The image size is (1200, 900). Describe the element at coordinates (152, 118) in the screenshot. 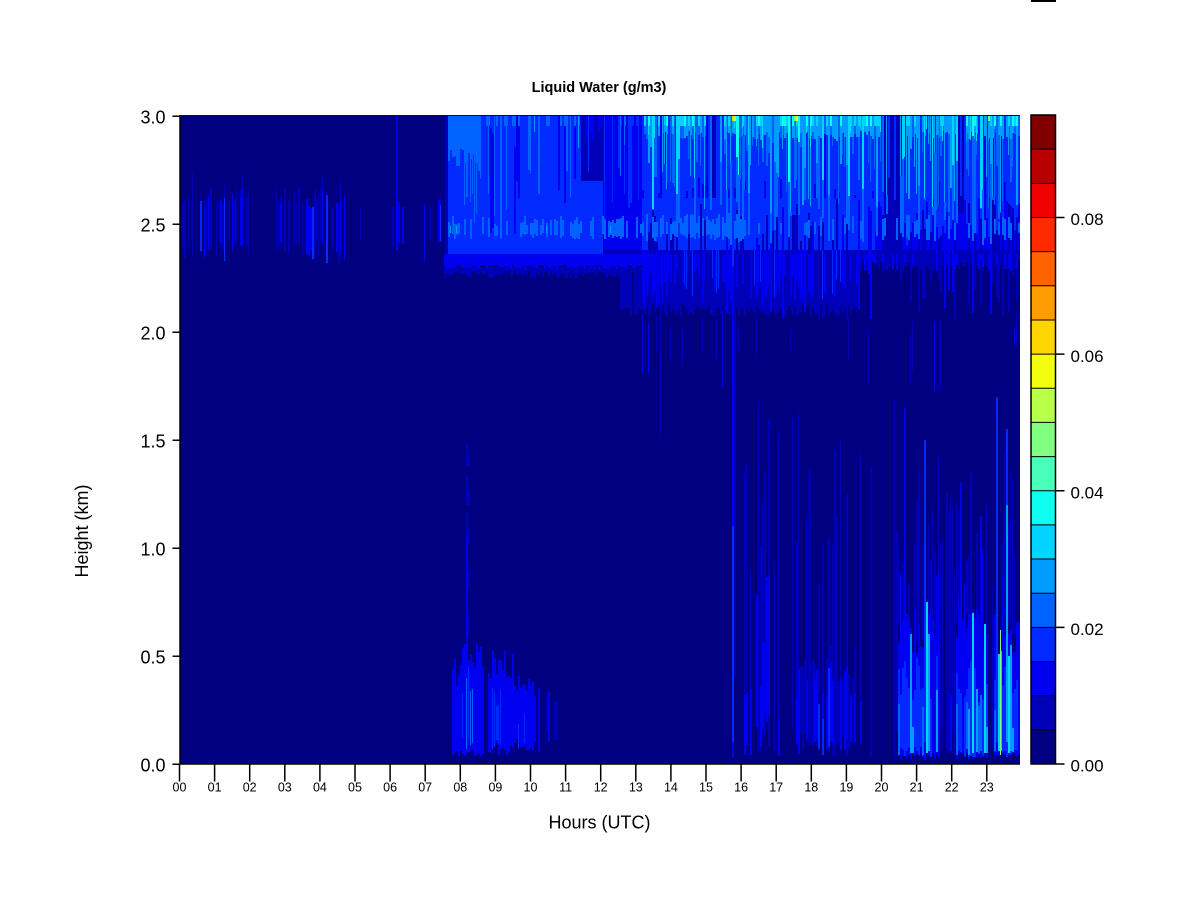

I see `svg-text: 3.0` at that location.